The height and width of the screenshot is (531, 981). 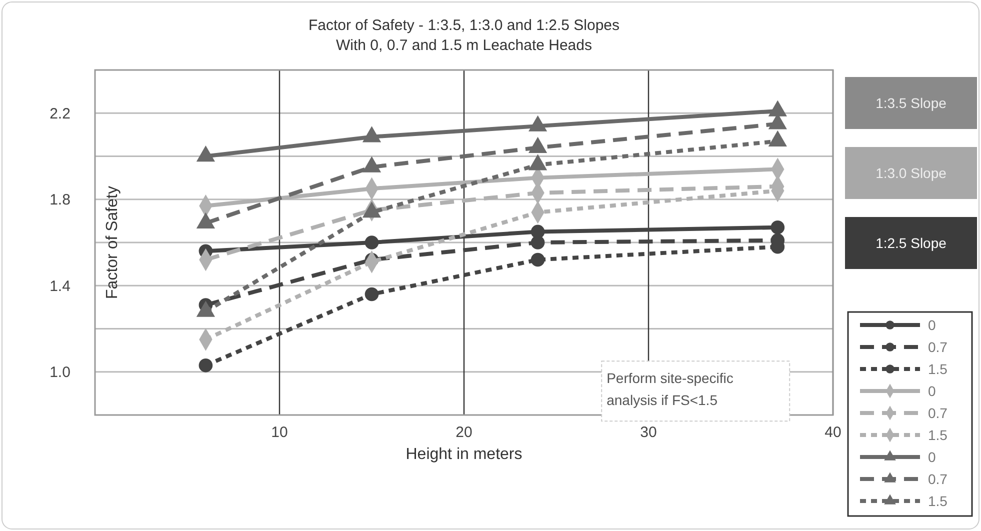 What do you see at coordinates (464, 45) in the screenshot?
I see `chart-subtitle: With 0, 0.7 and 1.5 m Leachate Heads` at bounding box center [464, 45].